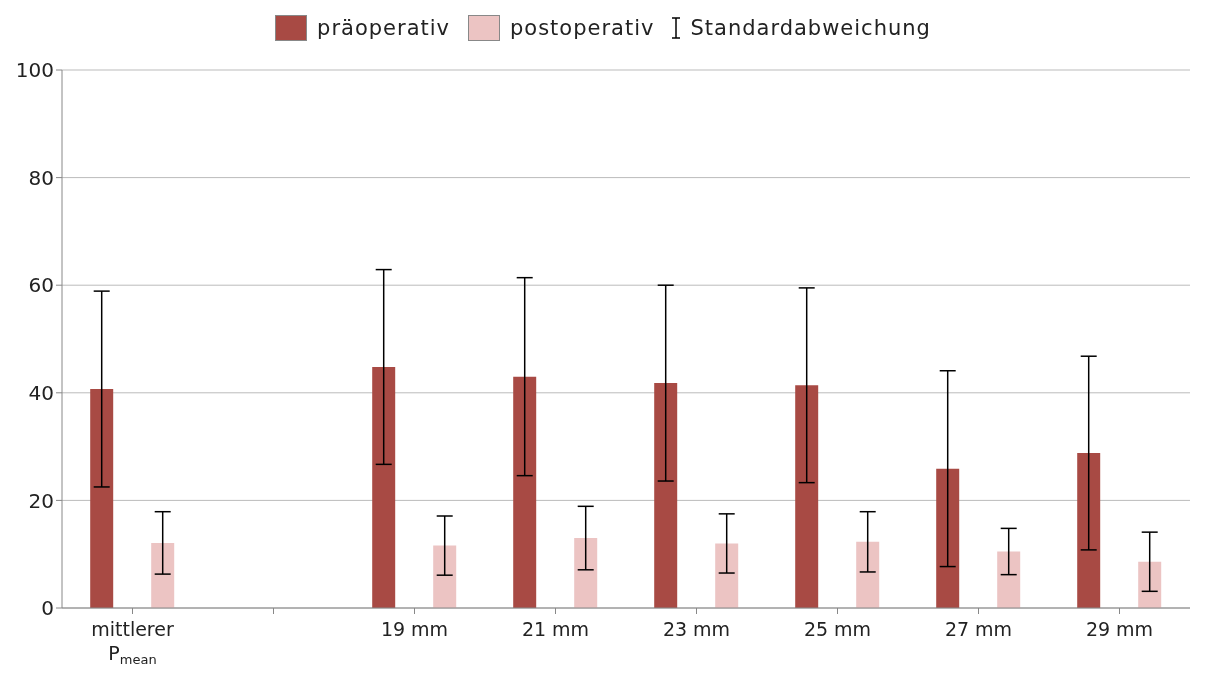 This screenshot has width=1209, height=689. Describe the element at coordinates (810, 28) in the screenshot. I see `text: Standardabweichung` at that location.